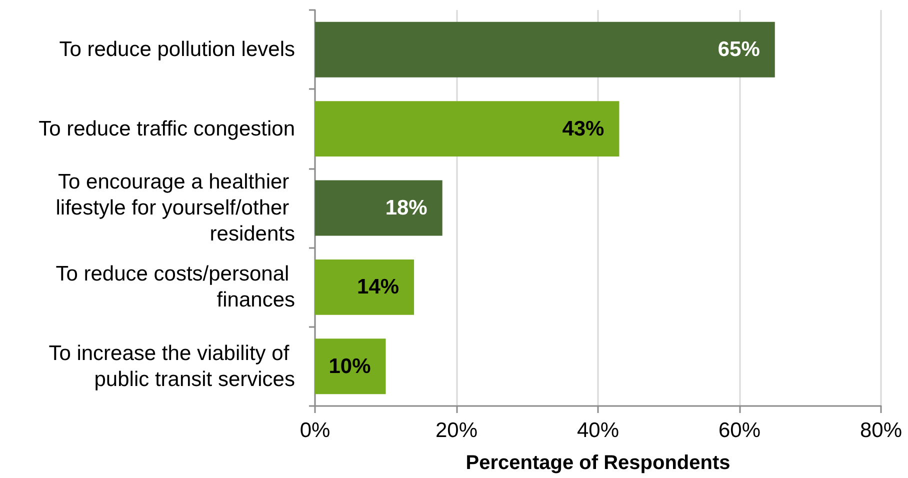  I want to click on data-label: 10%, so click(350, 366).